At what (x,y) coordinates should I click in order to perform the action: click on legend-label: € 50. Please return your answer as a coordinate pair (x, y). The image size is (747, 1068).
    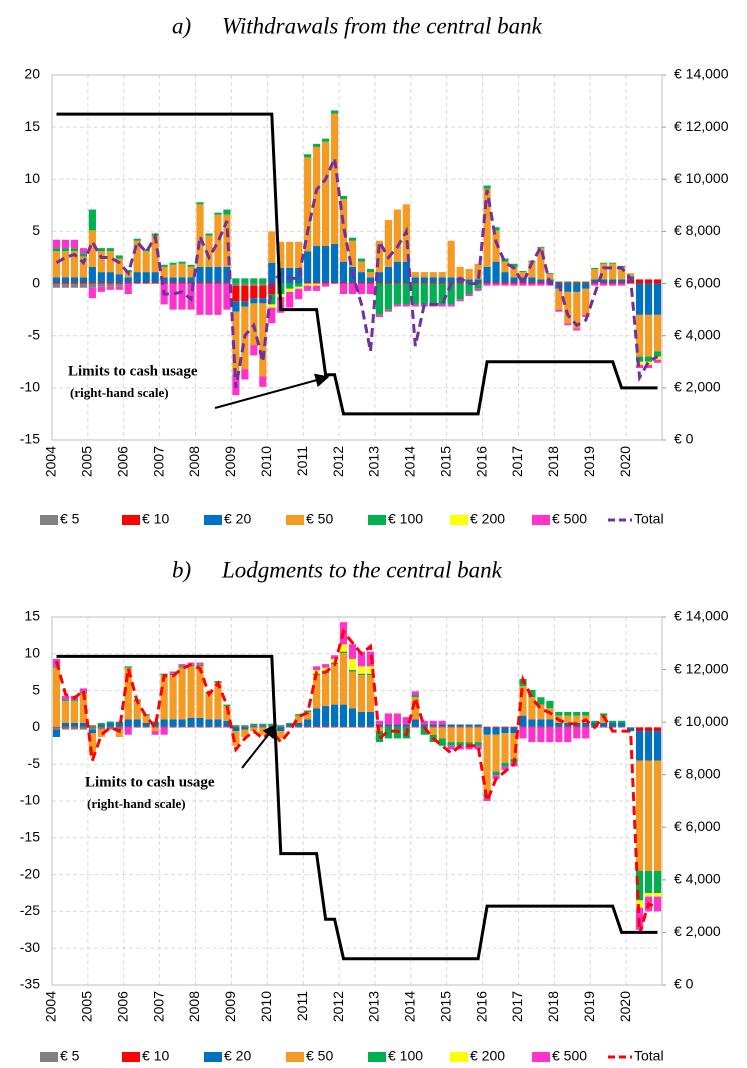
    Looking at the image, I should click on (319, 519).